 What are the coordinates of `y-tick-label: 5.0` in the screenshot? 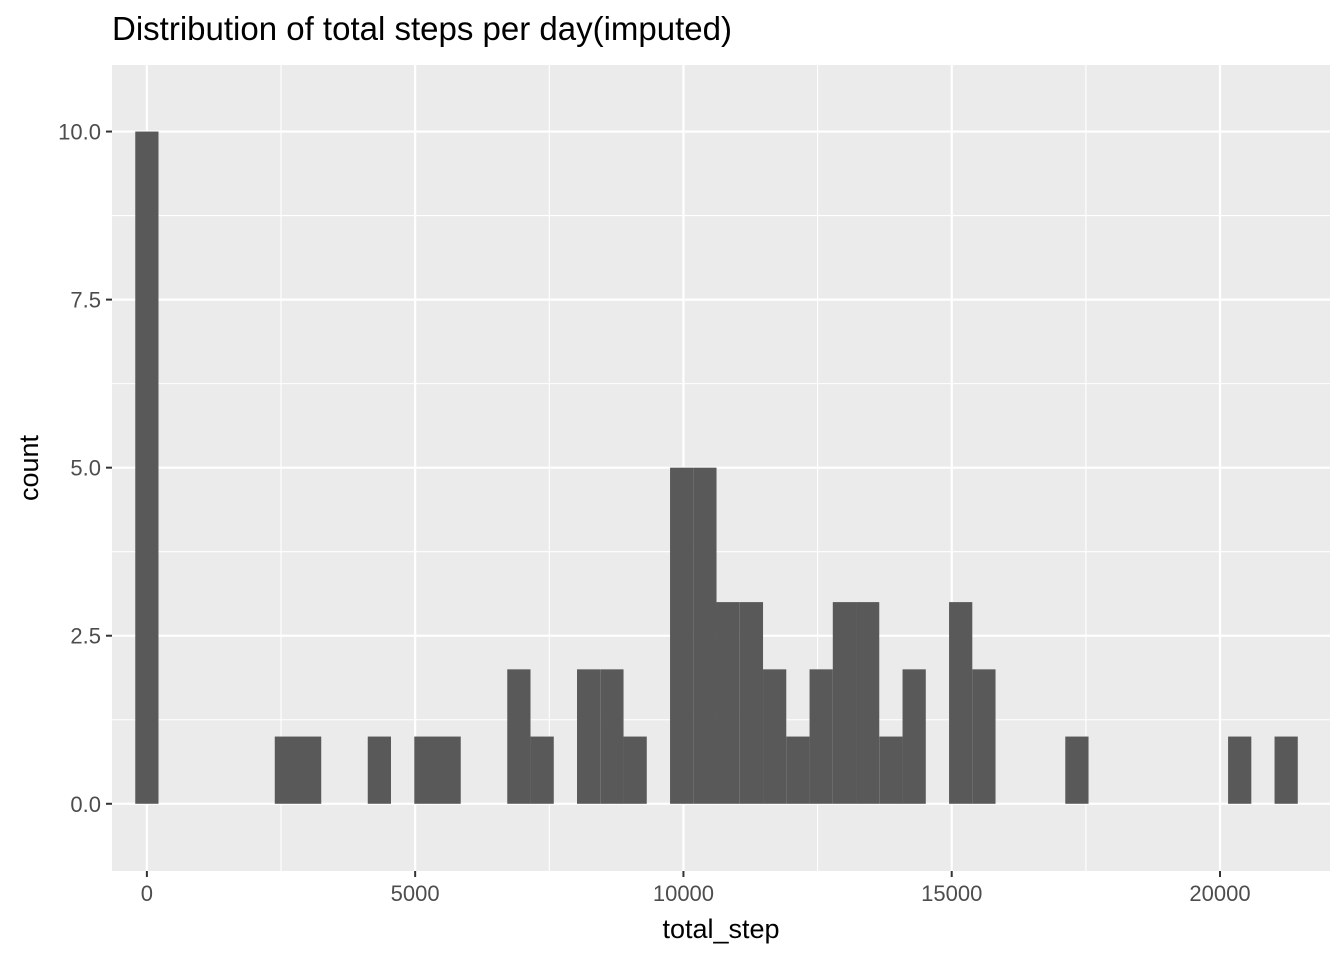 It's located at (85, 468).